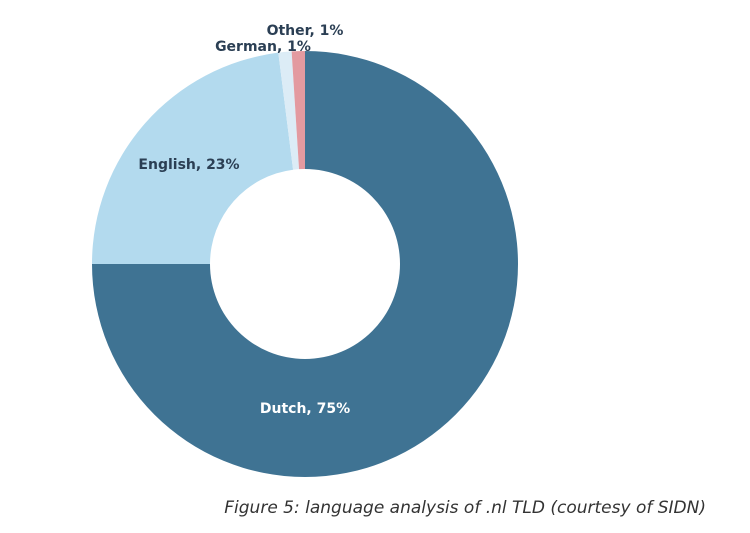 This screenshot has width=750, height=533. Describe the element at coordinates (289, 110) in the screenshot. I see `slice-german` at that location.